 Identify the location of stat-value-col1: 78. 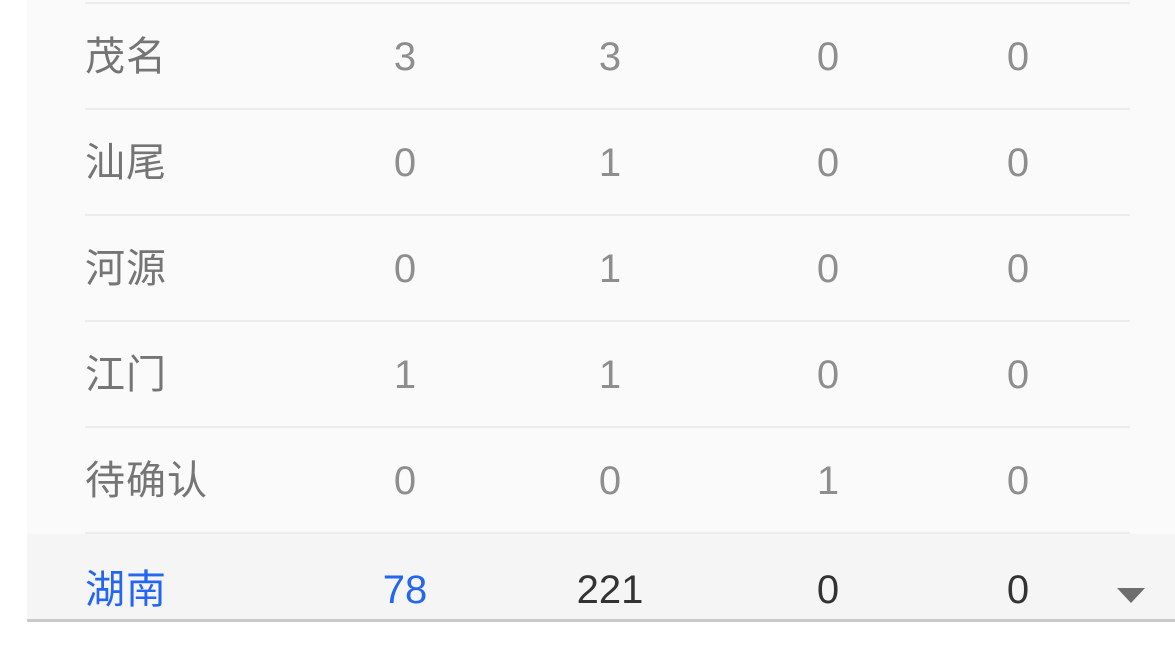
(405, 589).